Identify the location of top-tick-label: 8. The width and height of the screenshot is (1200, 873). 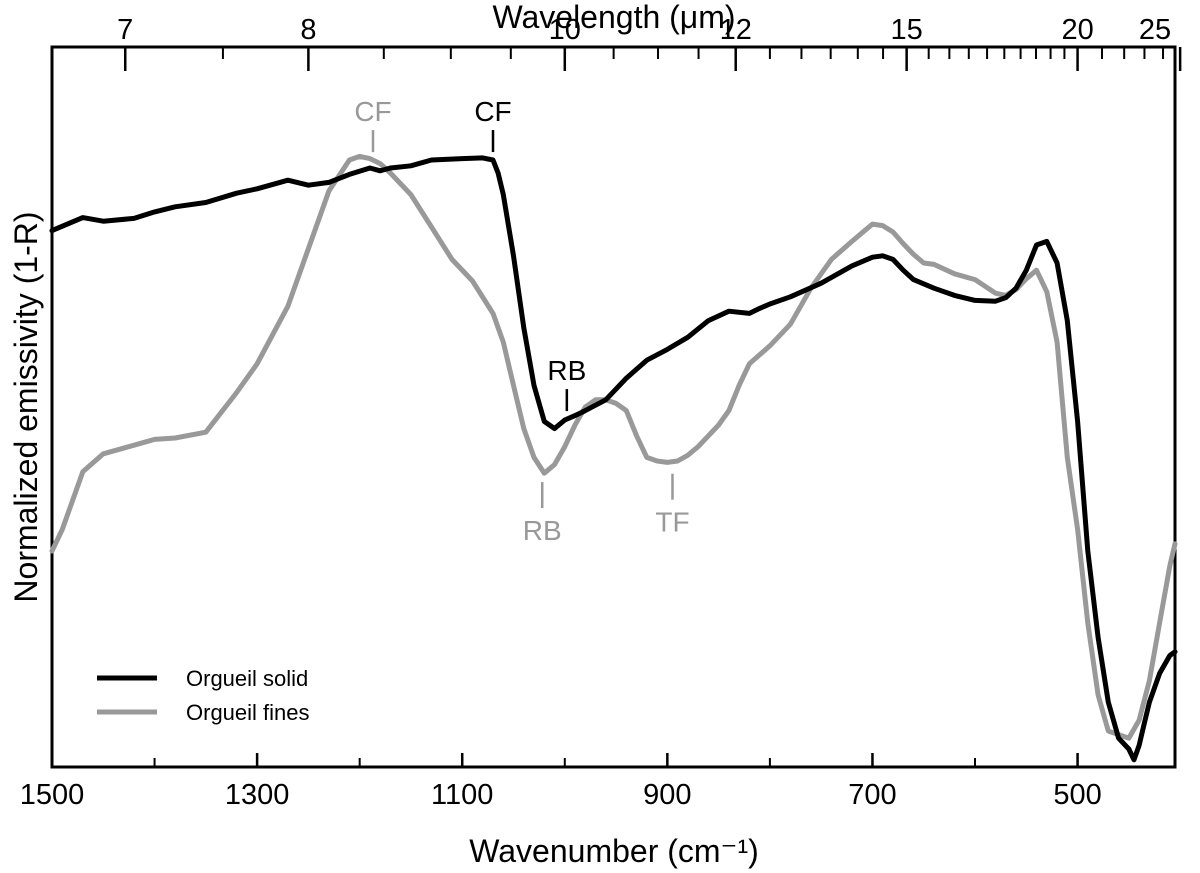
(308, 30).